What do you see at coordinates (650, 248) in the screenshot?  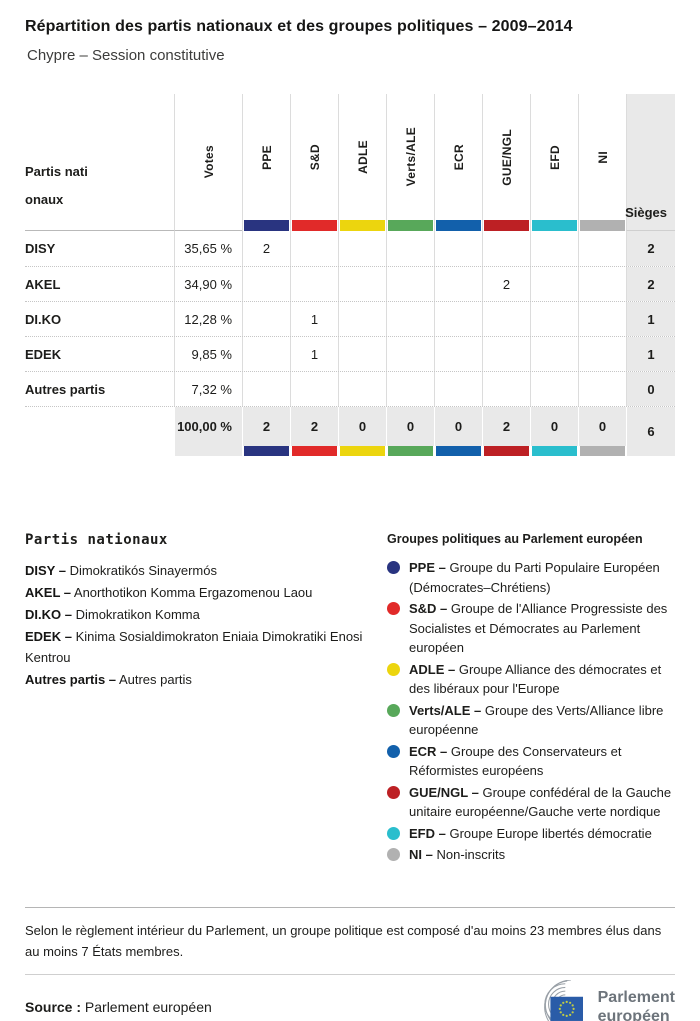 I see `seats-total-cell: 2` at bounding box center [650, 248].